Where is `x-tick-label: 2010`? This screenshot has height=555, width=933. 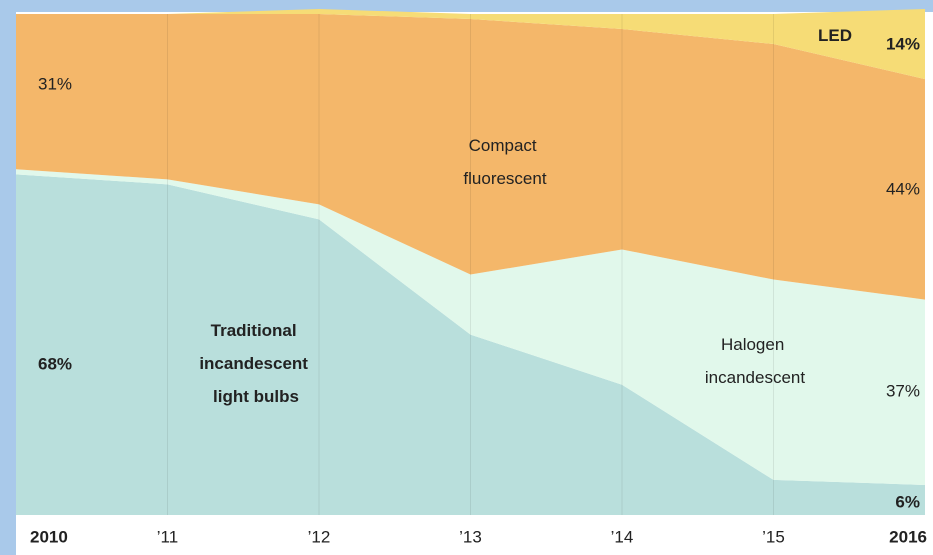 x-tick-label: 2010 is located at coordinates (49, 536).